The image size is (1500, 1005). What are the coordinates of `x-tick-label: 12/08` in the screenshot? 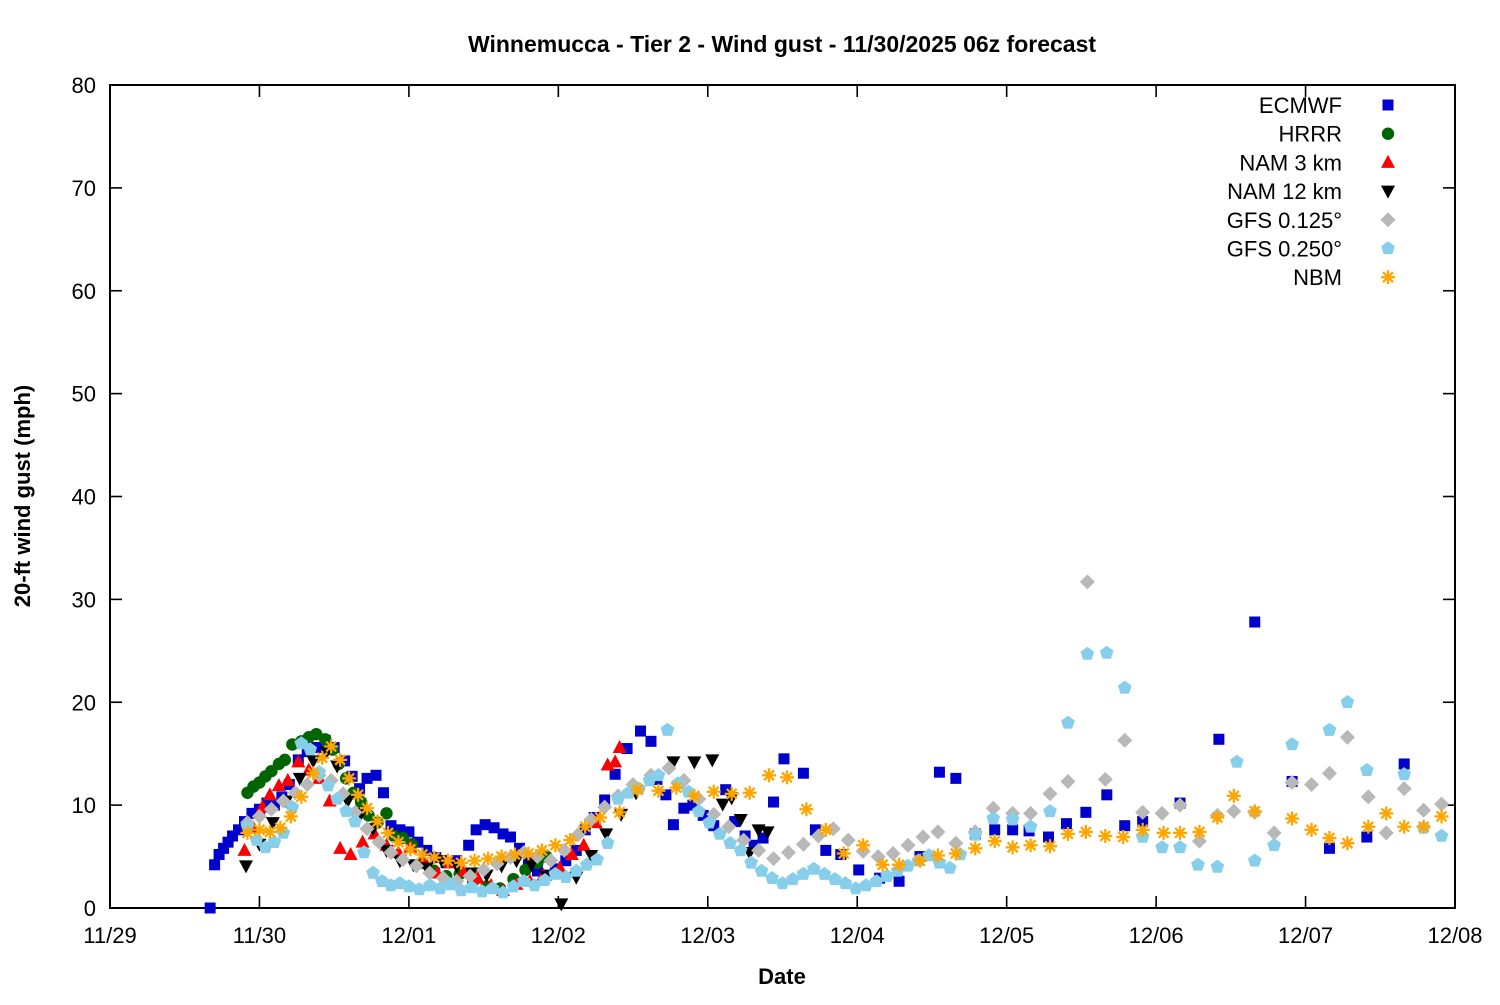 It's located at (1454, 935).